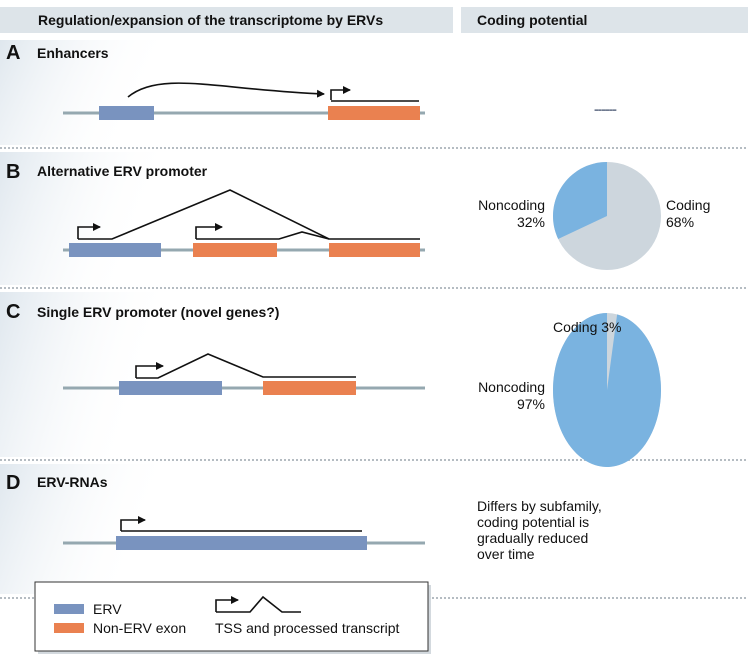 The height and width of the screenshot is (659, 748). Describe the element at coordinates (680, 222) in the screenshot. I see `pie-b-coding-pct: 68%` at that location.